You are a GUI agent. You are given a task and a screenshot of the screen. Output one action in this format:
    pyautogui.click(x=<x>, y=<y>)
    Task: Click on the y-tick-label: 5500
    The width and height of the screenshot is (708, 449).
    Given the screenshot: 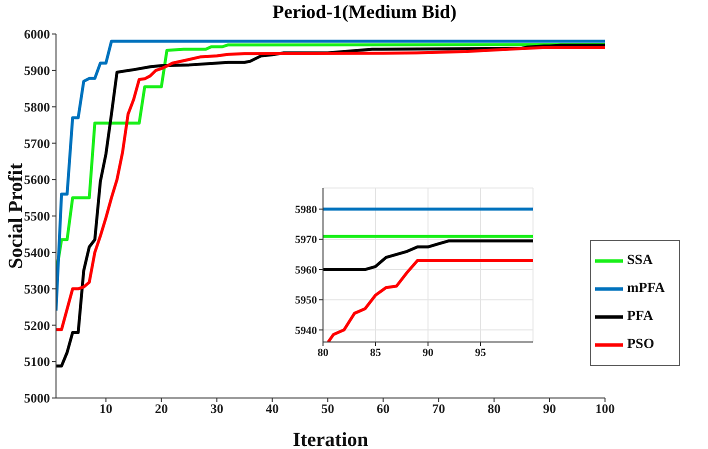 What is the action you would take?
    pyautogui.click(x=37, y=216)
    